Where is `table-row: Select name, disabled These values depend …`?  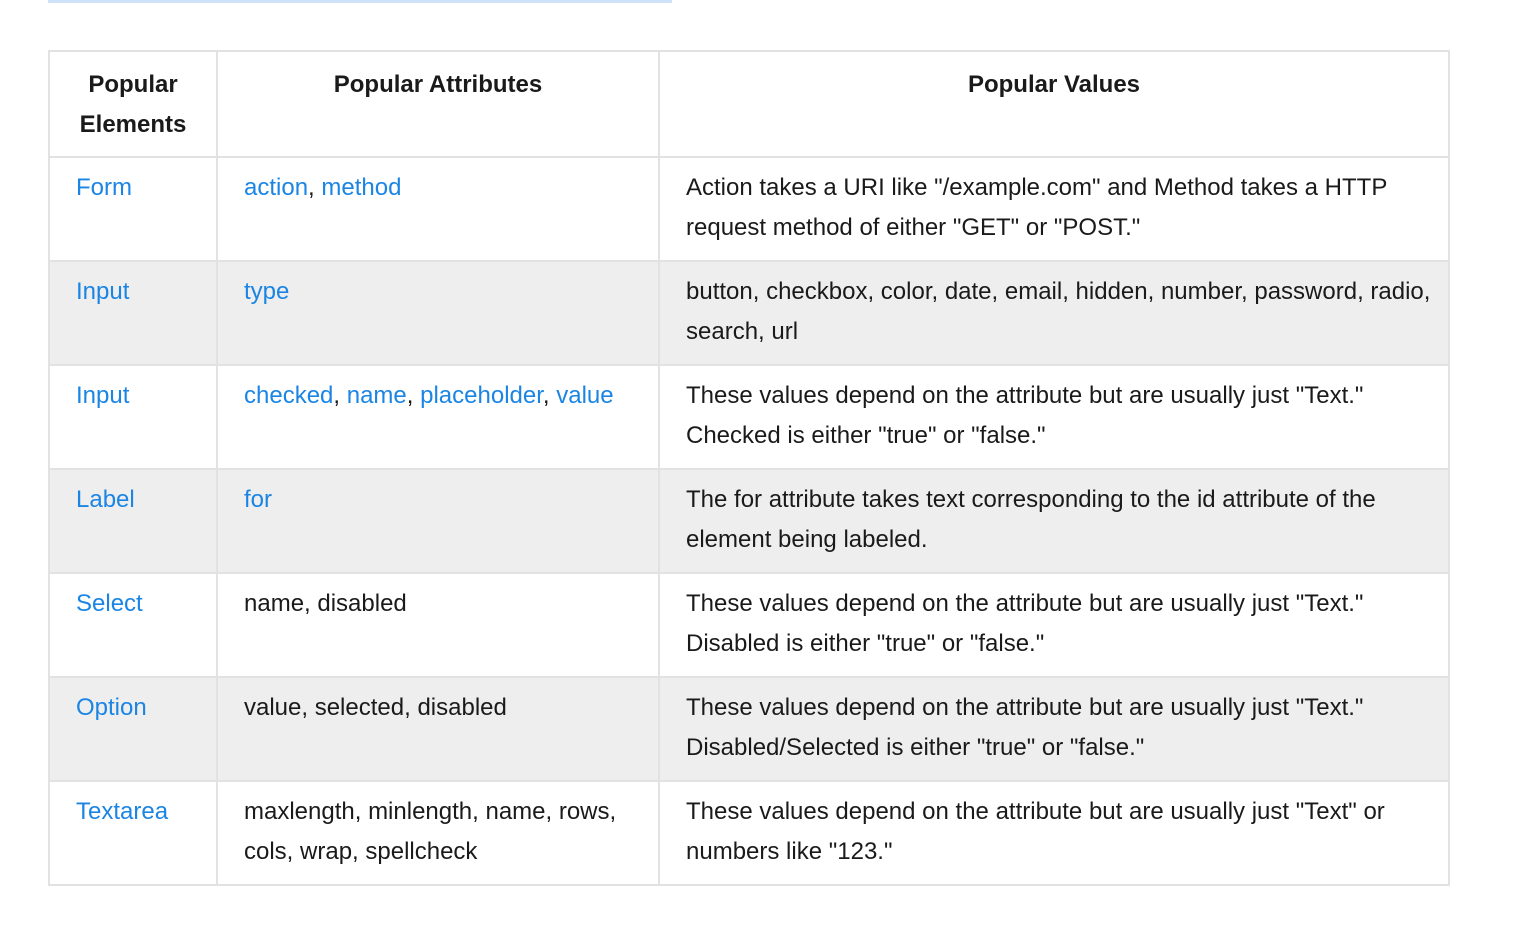
table-row: Select name, disabled These values depend … is located at coordinates (749, 625).